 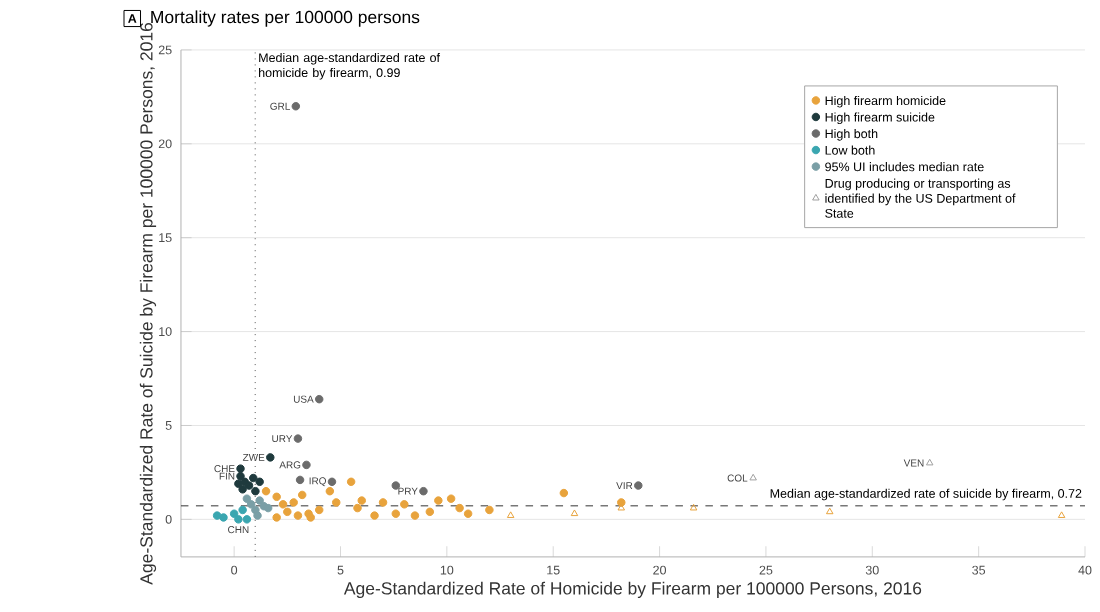 What do you see at coordinates (148, 304) in the screenshot?
I see `y-axis-title: Age-Standardized Rate of Suicide by Firearm per 100000 Persons, 2016` at bounding box center [148, 304].